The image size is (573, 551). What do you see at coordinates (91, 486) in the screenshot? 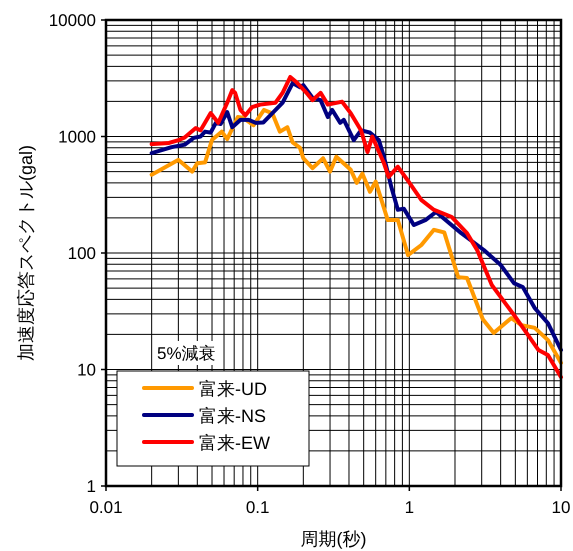
I see `y-tick-label: 1` at bounding box center [91, 486].